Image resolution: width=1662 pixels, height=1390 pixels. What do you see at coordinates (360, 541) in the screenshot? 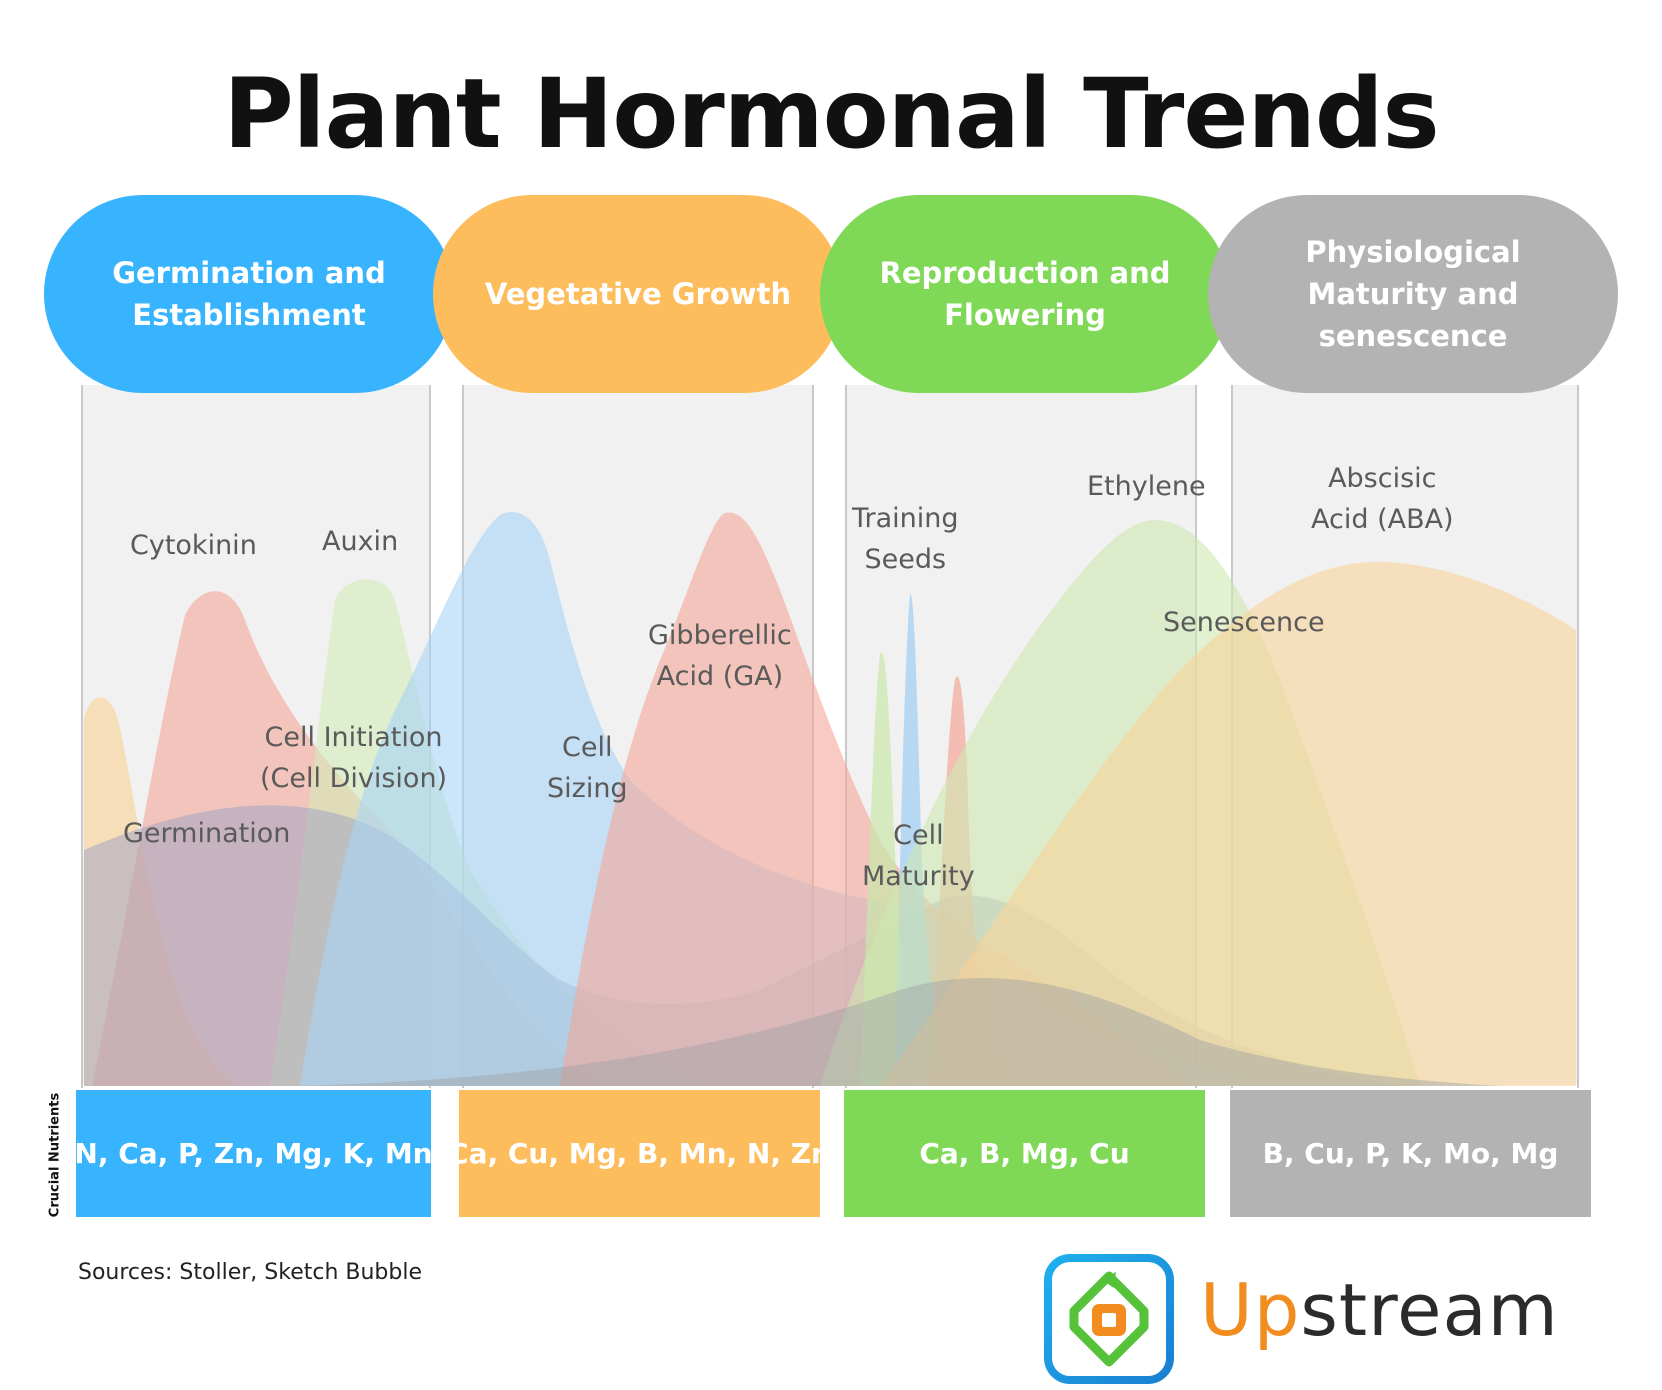
I see `label-auxin: Auxin` at bounding box center [360, 541].